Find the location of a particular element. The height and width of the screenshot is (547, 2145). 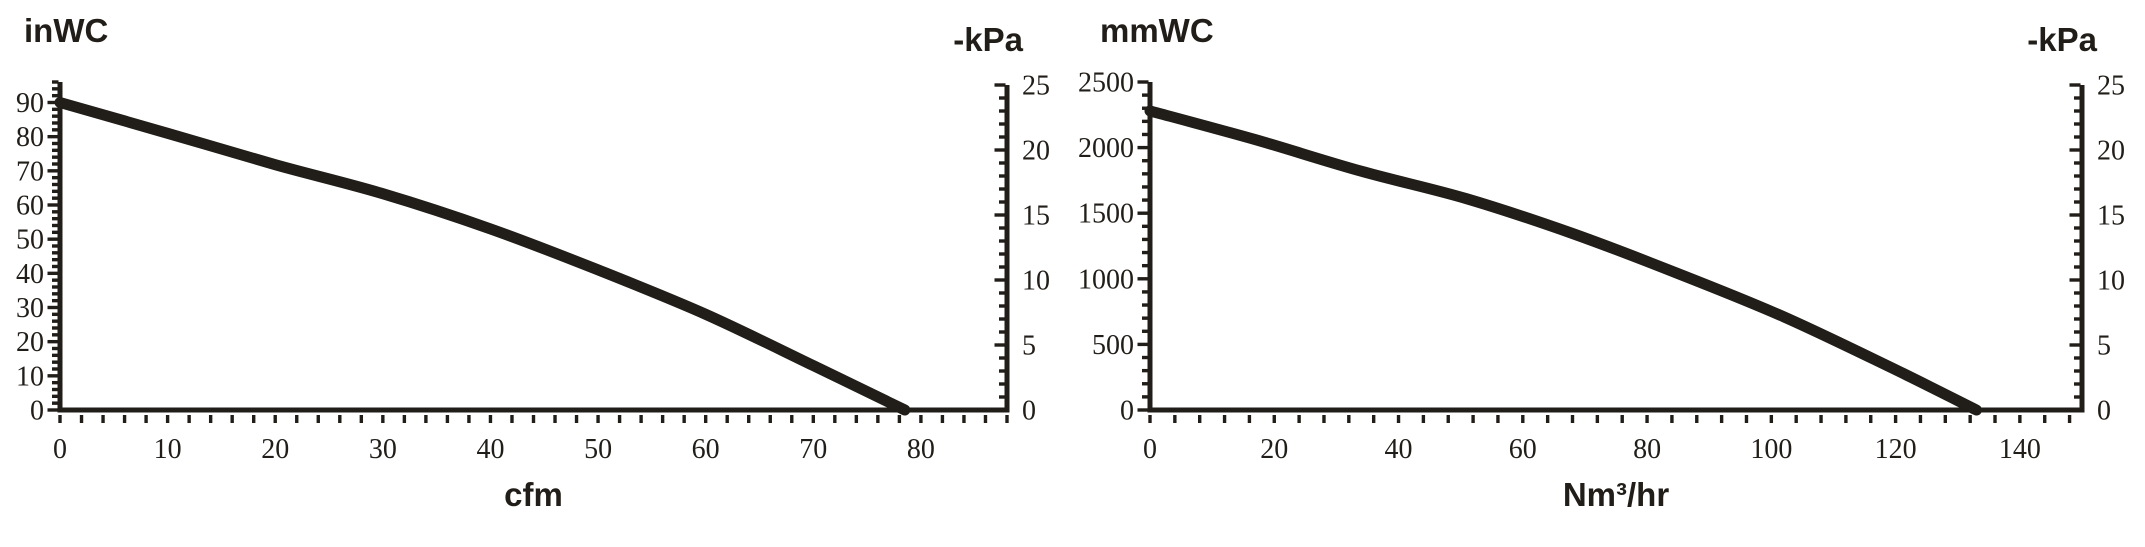

y-left-tick-label: 2000 is located at coordinates (1106, 148).